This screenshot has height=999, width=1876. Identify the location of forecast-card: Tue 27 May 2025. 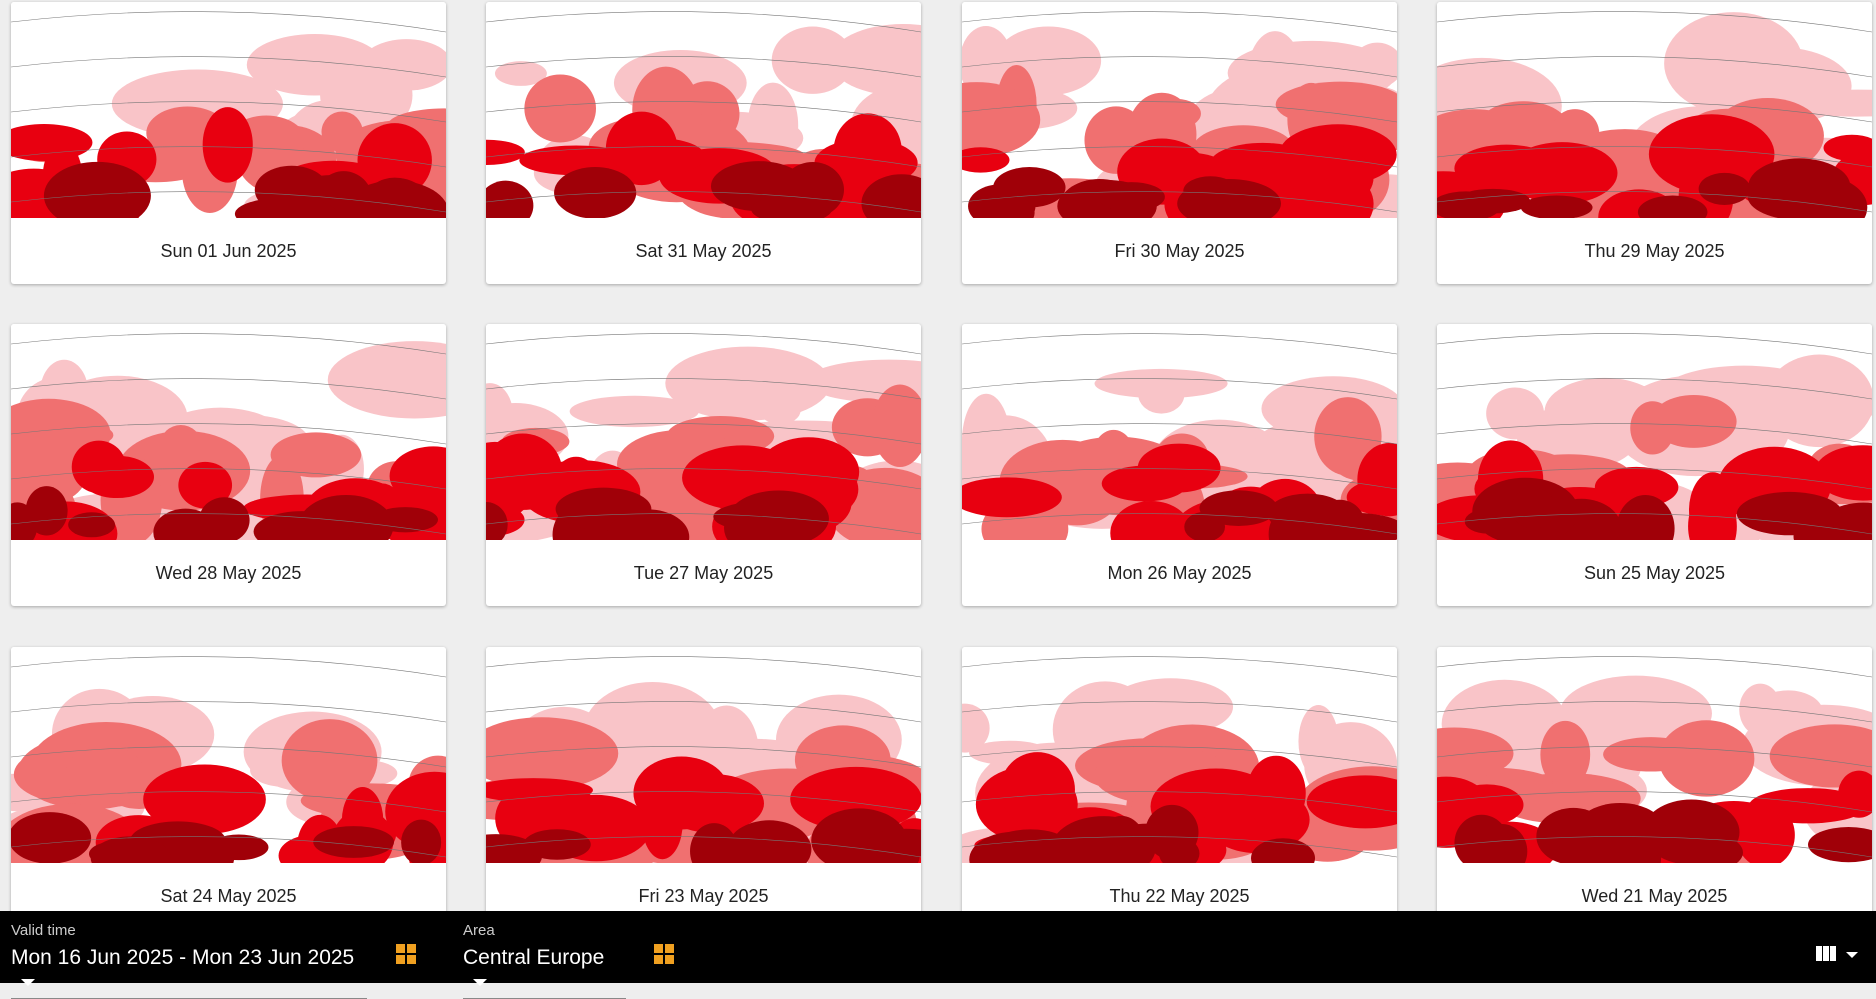
(703, 465).